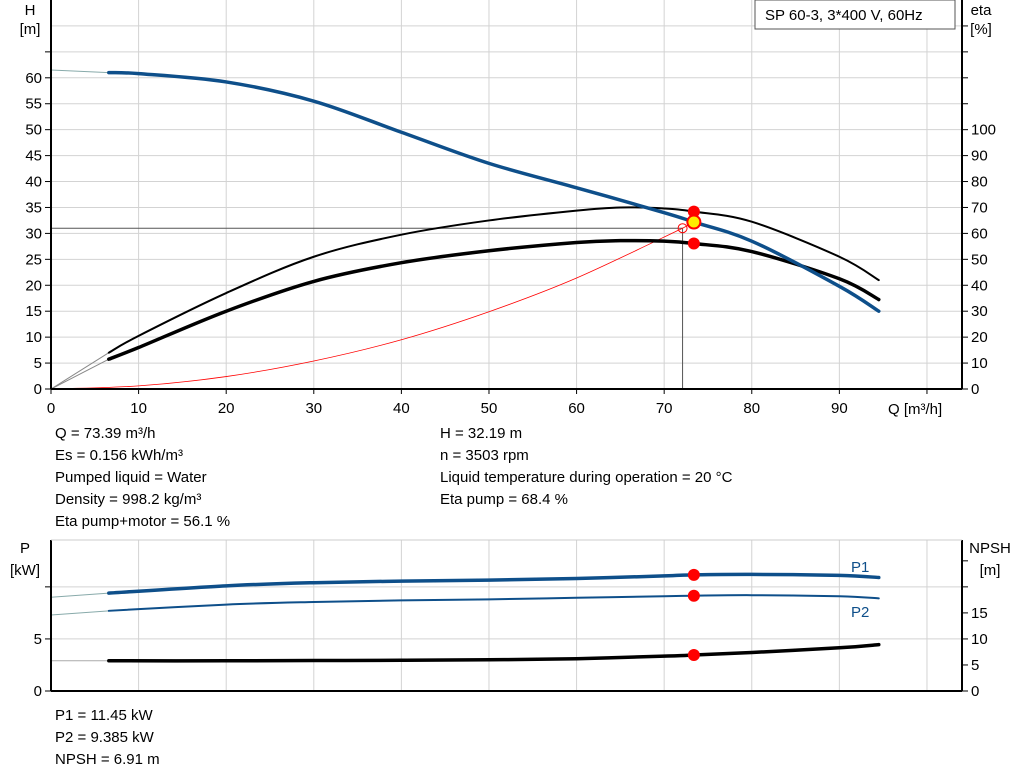 The image size is (1024, 781). I want to click on p2-curve, so click(493, 603).